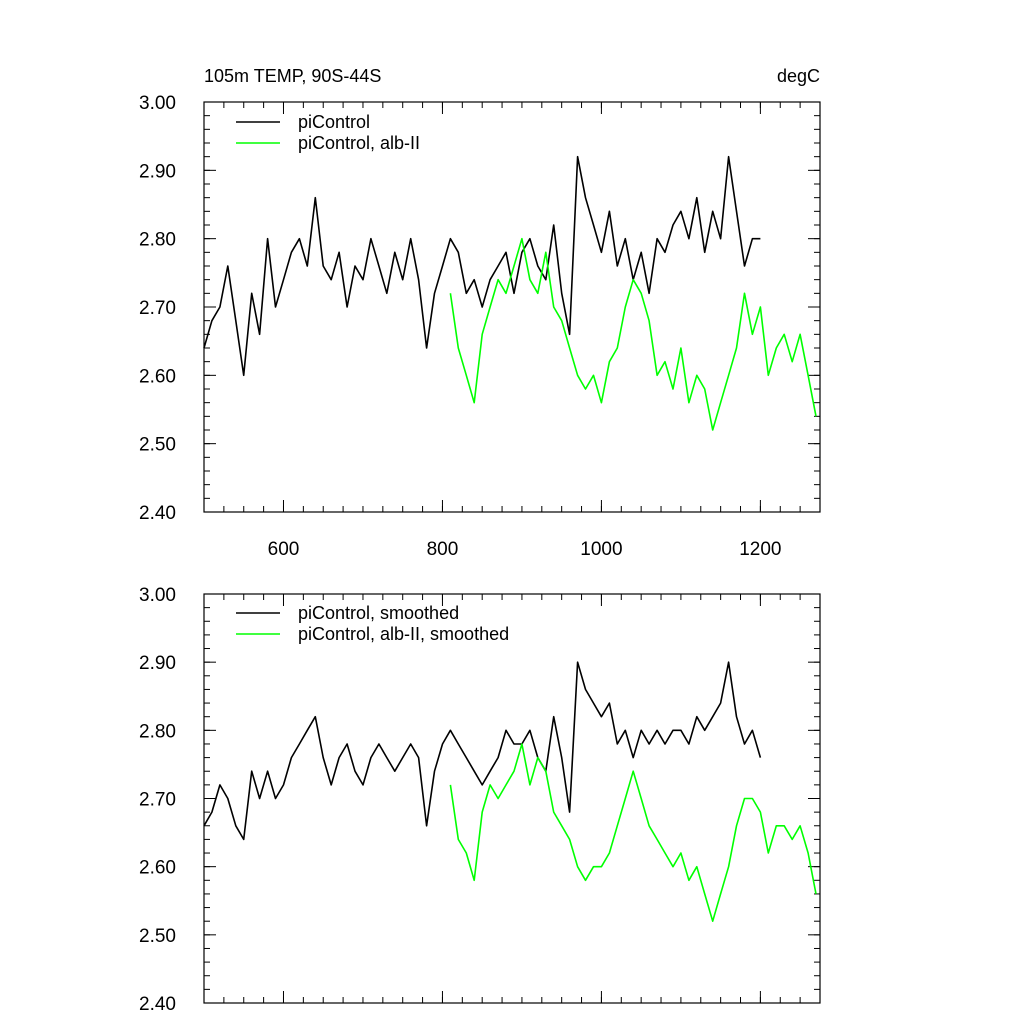  I want to click on x-tick-label: 1200, so click(760, 549).